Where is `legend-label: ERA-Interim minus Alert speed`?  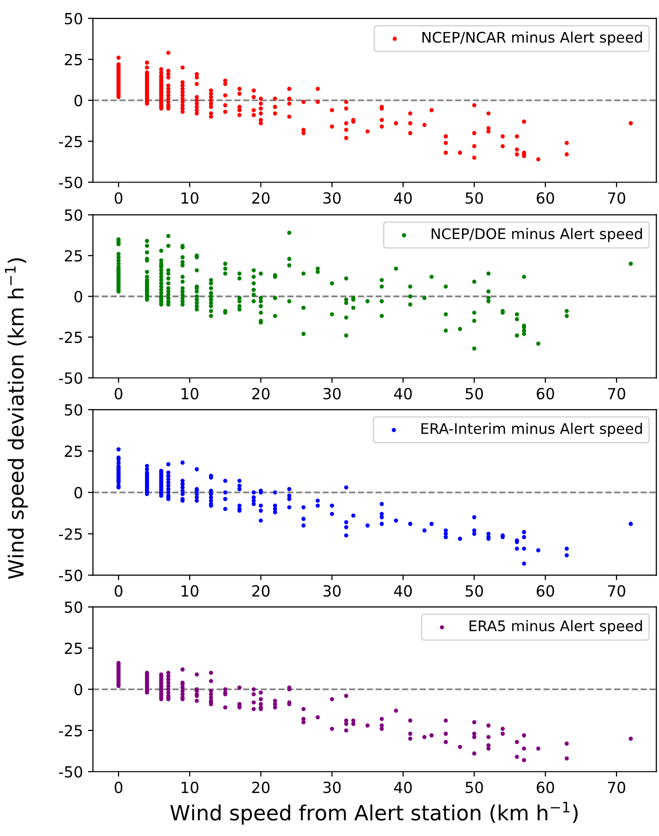
legend-label: ERA-Interim minus Alert speed is located at coordinates (531, 429).